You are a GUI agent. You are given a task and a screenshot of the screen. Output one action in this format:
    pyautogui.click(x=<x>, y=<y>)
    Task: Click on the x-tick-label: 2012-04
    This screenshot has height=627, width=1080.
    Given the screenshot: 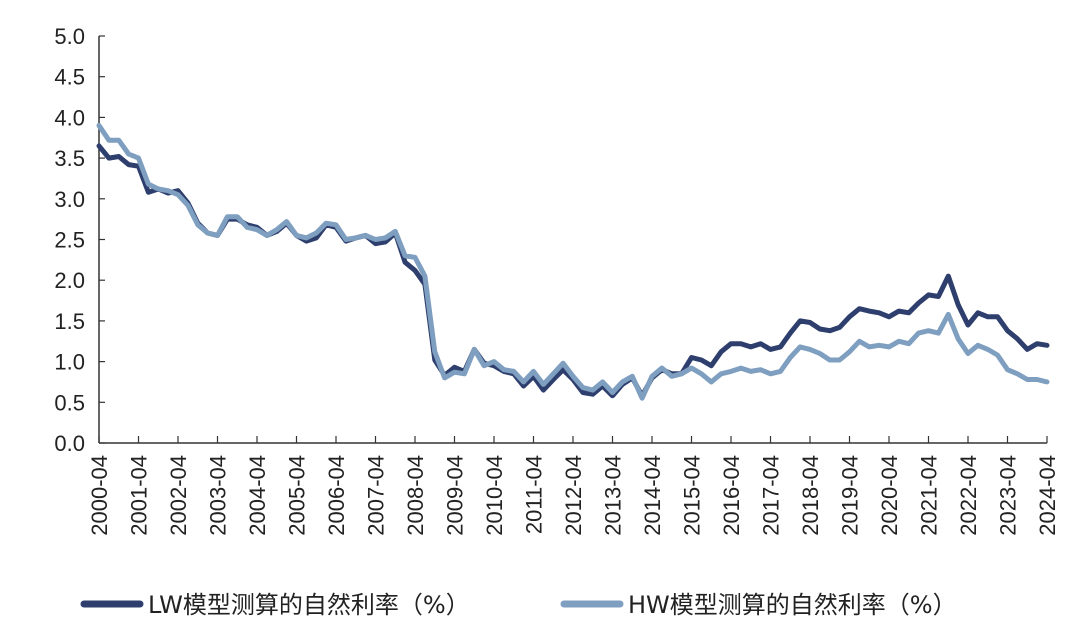 What is the action you would take?
    pyautogui.click(x=573, y=495)
    